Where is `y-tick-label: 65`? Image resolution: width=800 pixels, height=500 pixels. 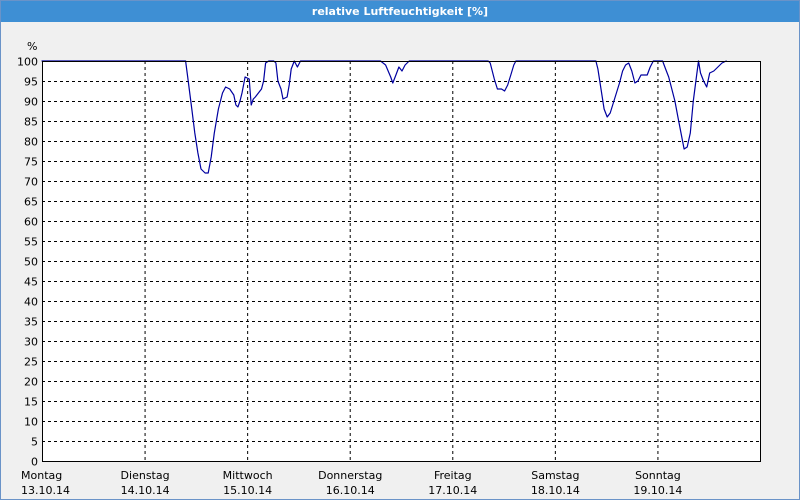 y-tick-label: 65 is located at coordinates (31, 202).